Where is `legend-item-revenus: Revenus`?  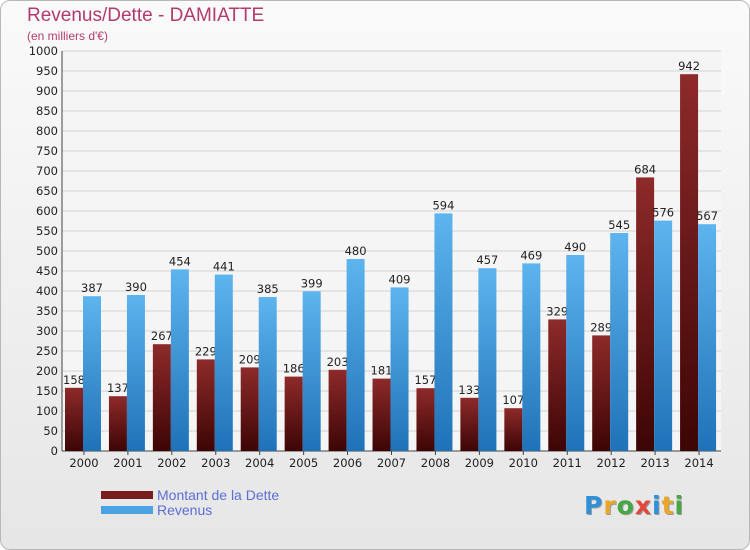 legend-item-revenus: Revenus is located at coordinates (190, 509).